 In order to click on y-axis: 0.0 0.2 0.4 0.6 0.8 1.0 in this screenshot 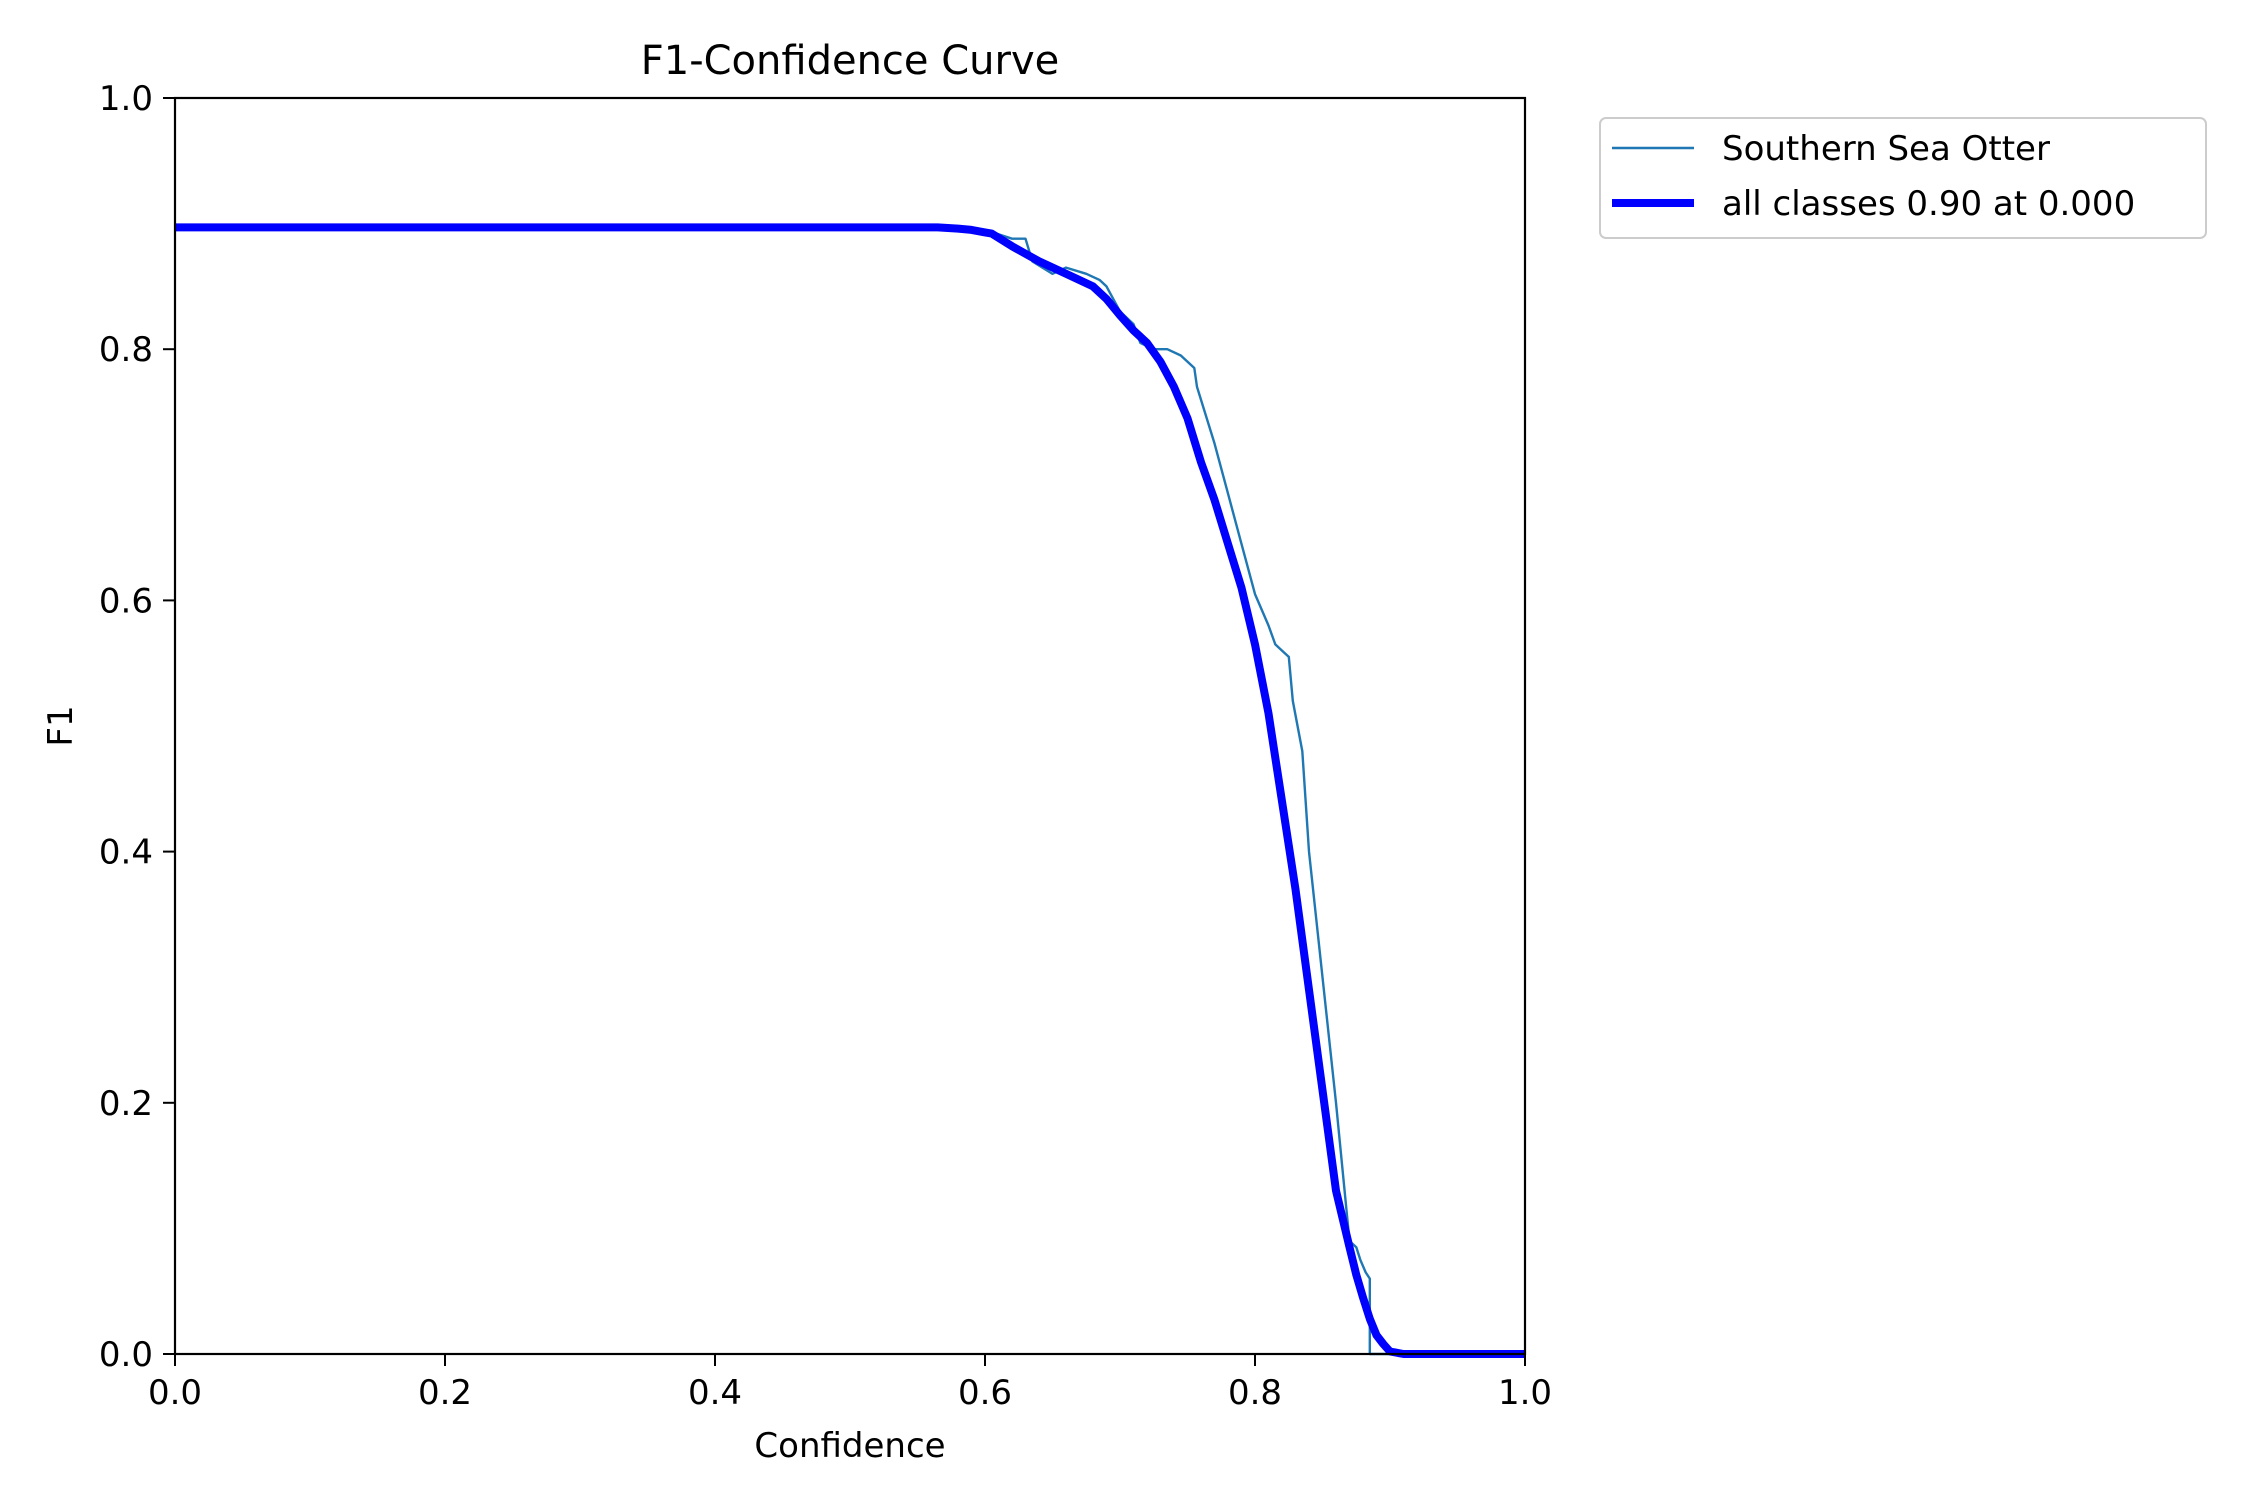, I will do `click(137, 727)`.